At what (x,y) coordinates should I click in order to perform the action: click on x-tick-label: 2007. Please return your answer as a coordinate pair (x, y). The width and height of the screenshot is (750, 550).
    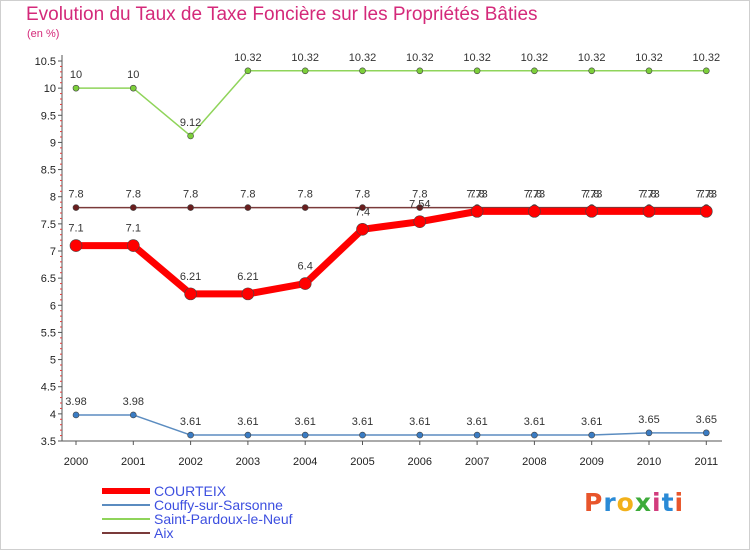
    Looking at the image, I should click on (477, 462).